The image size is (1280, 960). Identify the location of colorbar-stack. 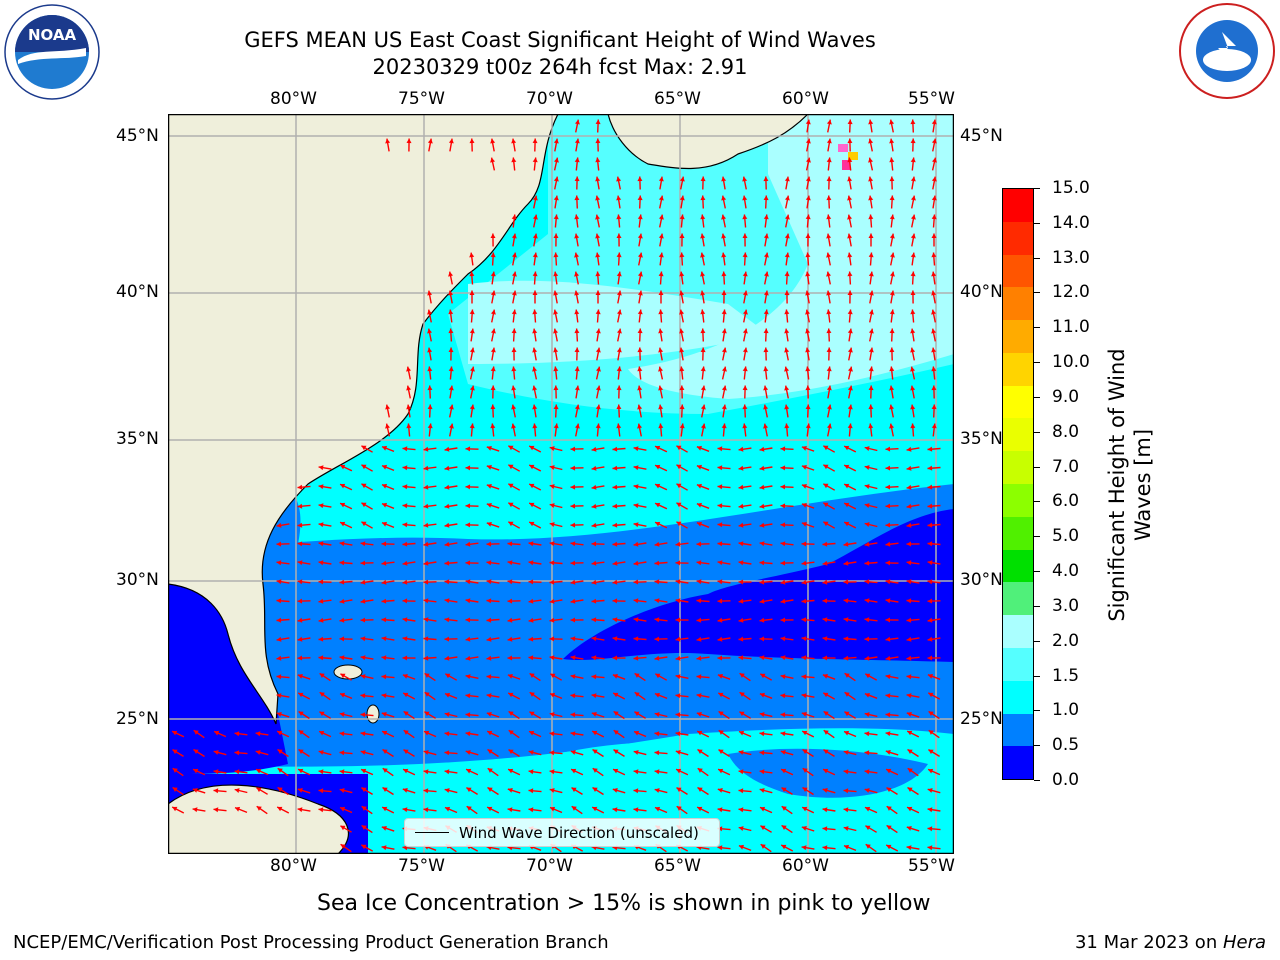
(1018, 484).